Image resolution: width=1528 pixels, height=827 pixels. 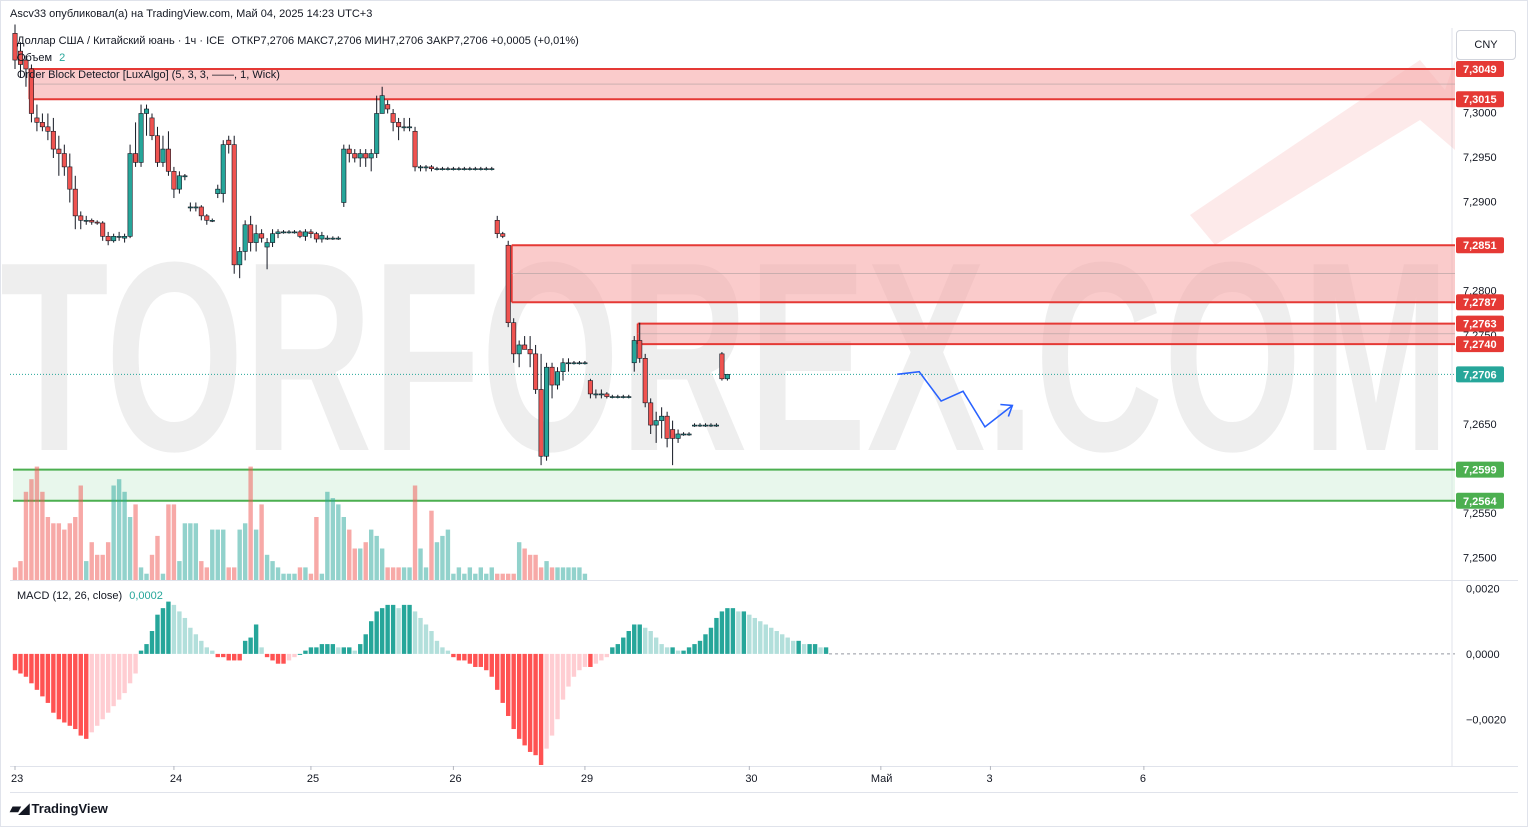 What do you see at coordinates (455, 779) in the screenshot?
I see `time-tick-label: 26` at bounding box center [455, 779].